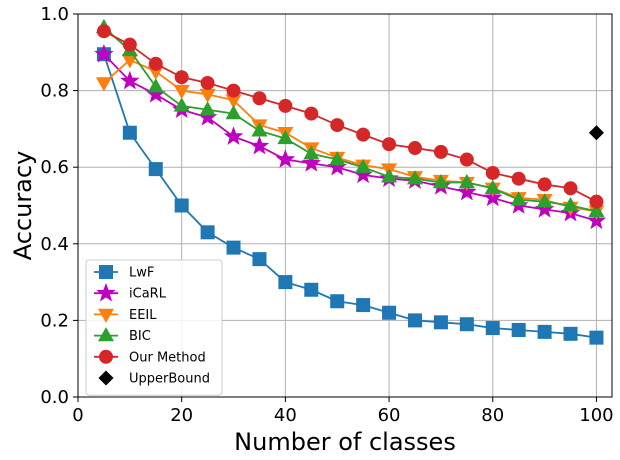  I want to click on y-tick-label: 0.8, so click(54, 91).